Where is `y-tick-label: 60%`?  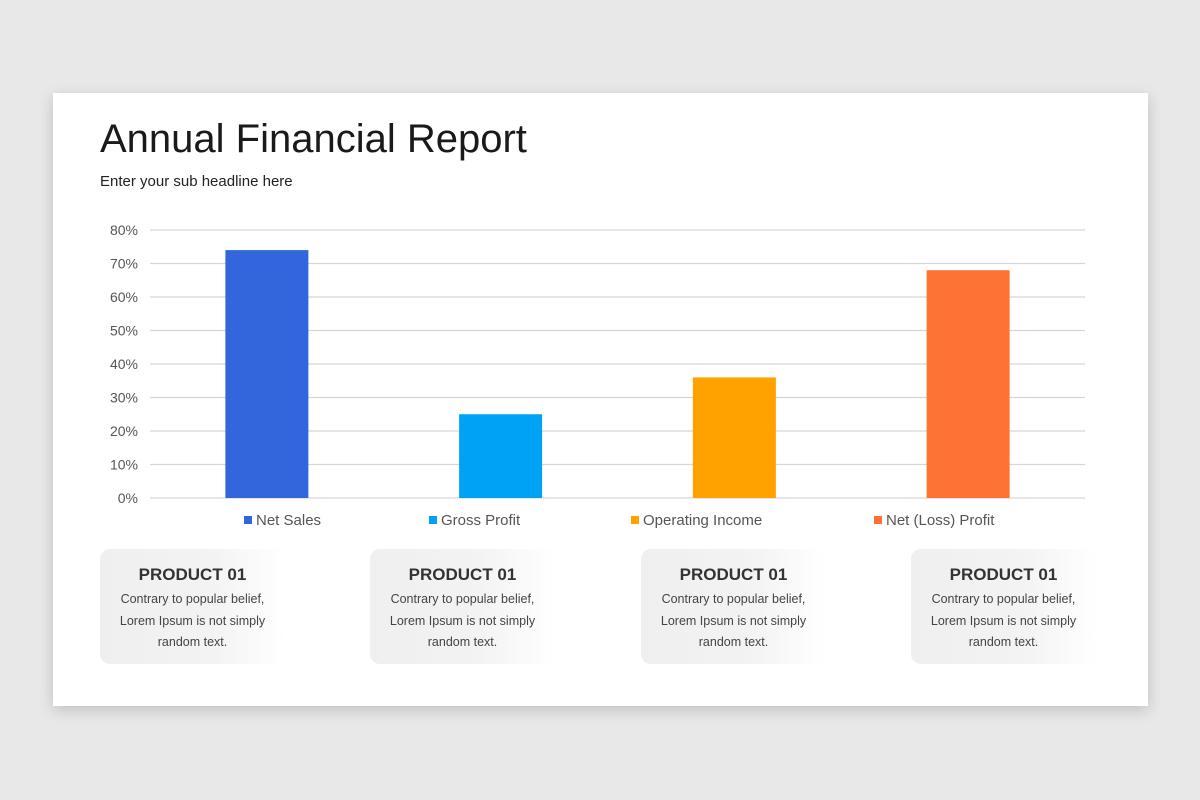
y-tick-label: 60% is located at coordinates (124, 297).